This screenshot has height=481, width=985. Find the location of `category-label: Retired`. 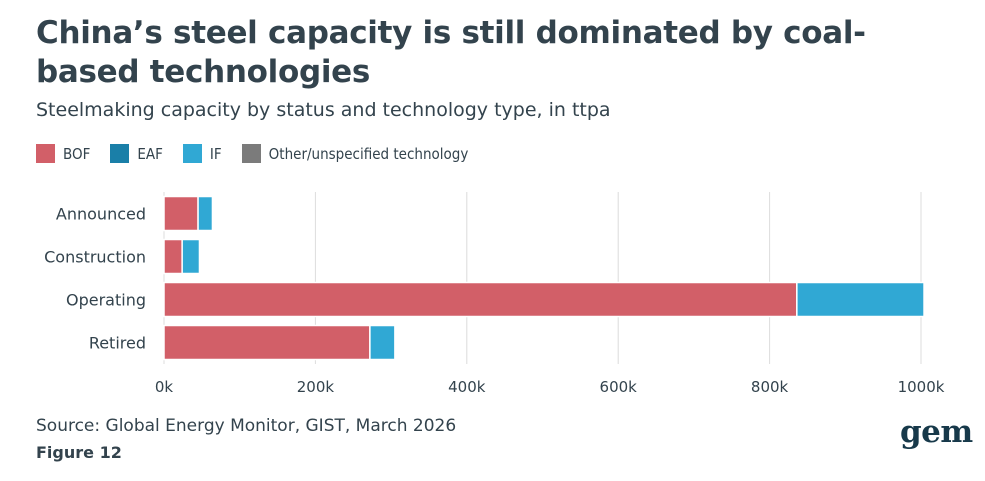

category-label: Retired is located at coordinates (117, 343).